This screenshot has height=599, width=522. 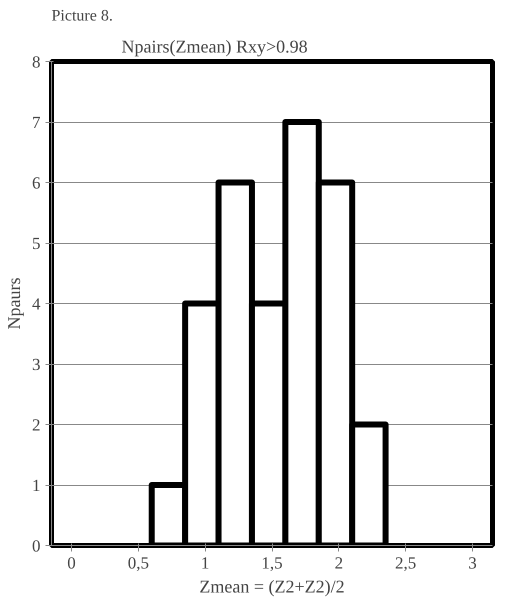 What do you see at coordinates (36, 243) in the screenshot?
I see `y-tick-label: 5` at bounding box center [36, 243].